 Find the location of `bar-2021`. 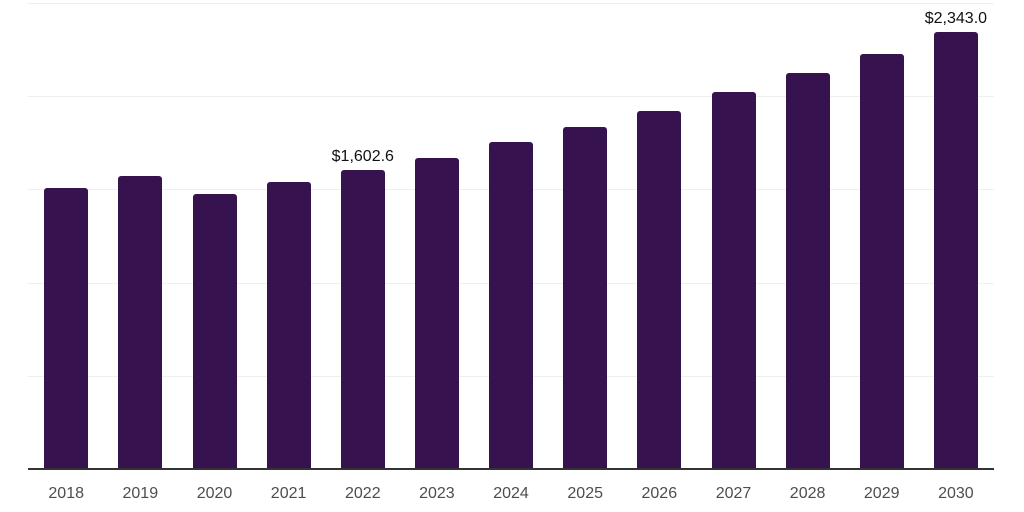

bar-2021 is located at coordinates (288, 326).